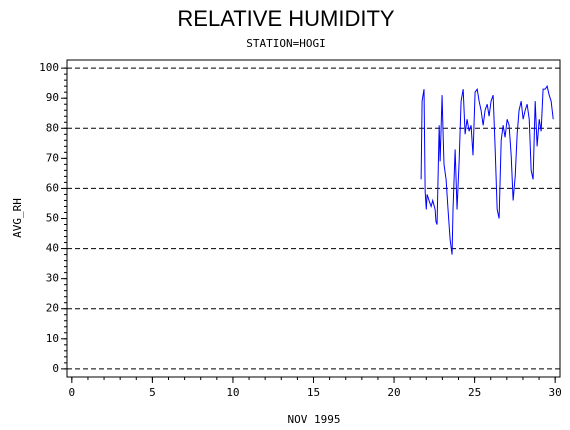  I want to click on y-tick-label: 60, so click(52, 187).